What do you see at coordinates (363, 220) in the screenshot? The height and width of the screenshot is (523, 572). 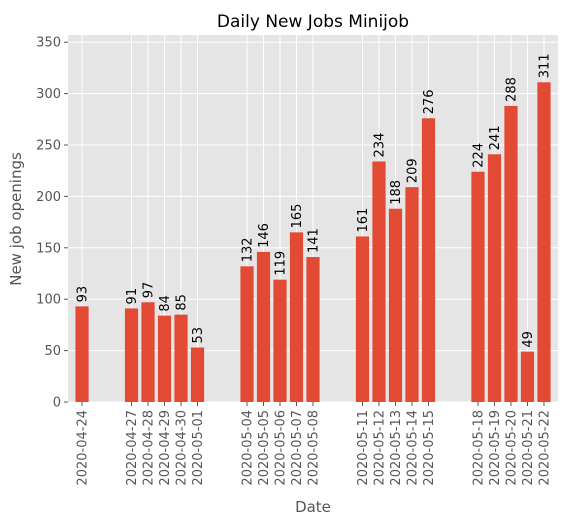 I see `data-label: 161` at bounding box center [363, 220].